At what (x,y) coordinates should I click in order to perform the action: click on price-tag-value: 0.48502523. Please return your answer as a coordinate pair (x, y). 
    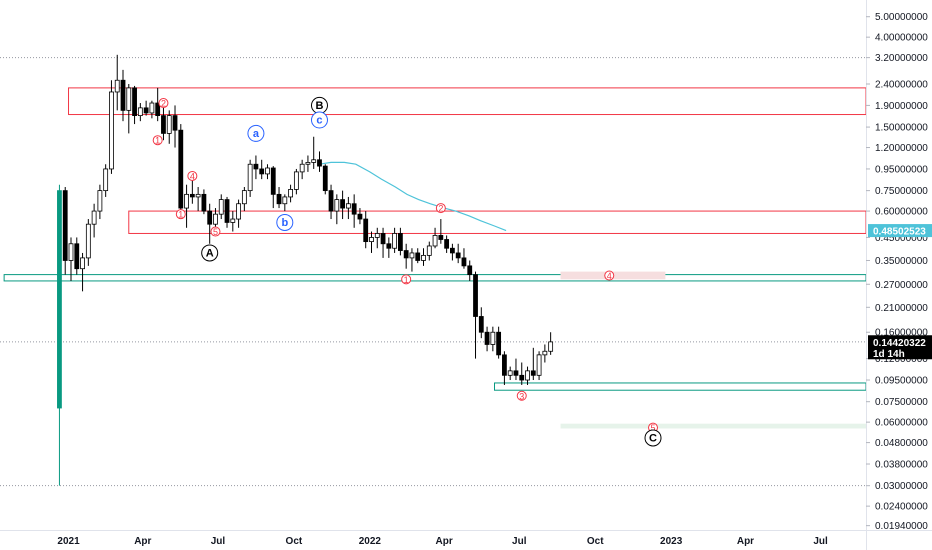
    Looking at the image, I should click on (899, 232).